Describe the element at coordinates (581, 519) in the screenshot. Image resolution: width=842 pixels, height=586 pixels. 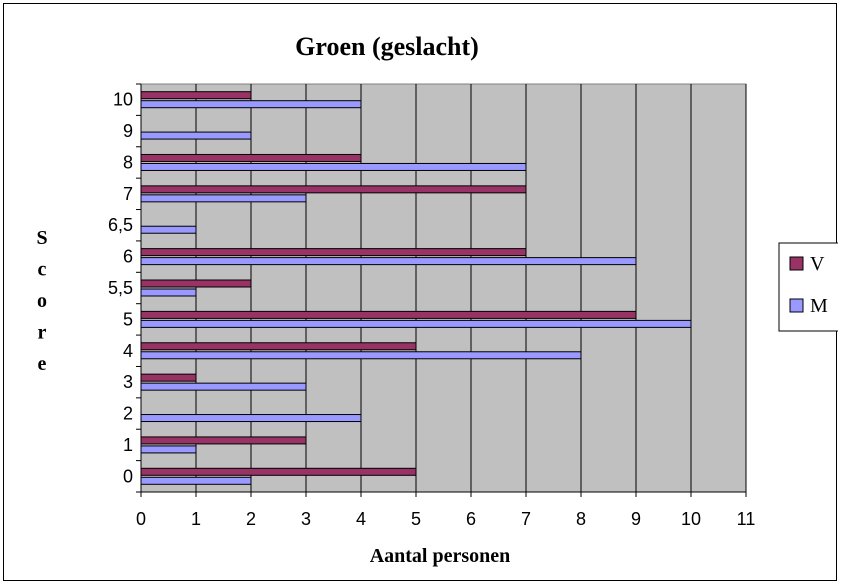
I see `x-tick-label: 8` at that location.